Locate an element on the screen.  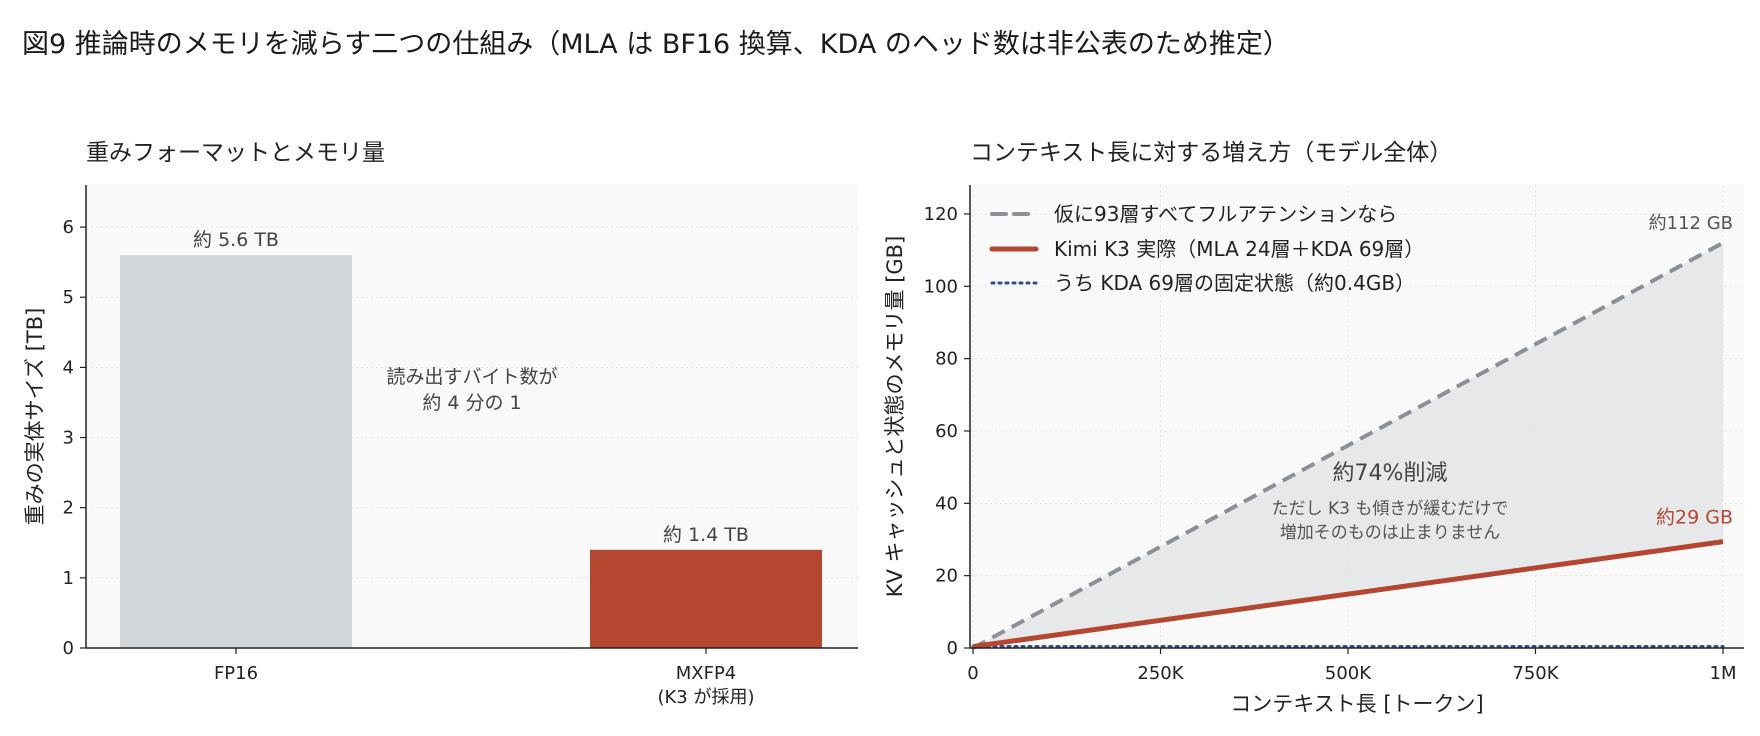
legend-label-1: Kimi K3 実際（MLA 24層＋KDA 69層） is located at coordinates (1239, 249).